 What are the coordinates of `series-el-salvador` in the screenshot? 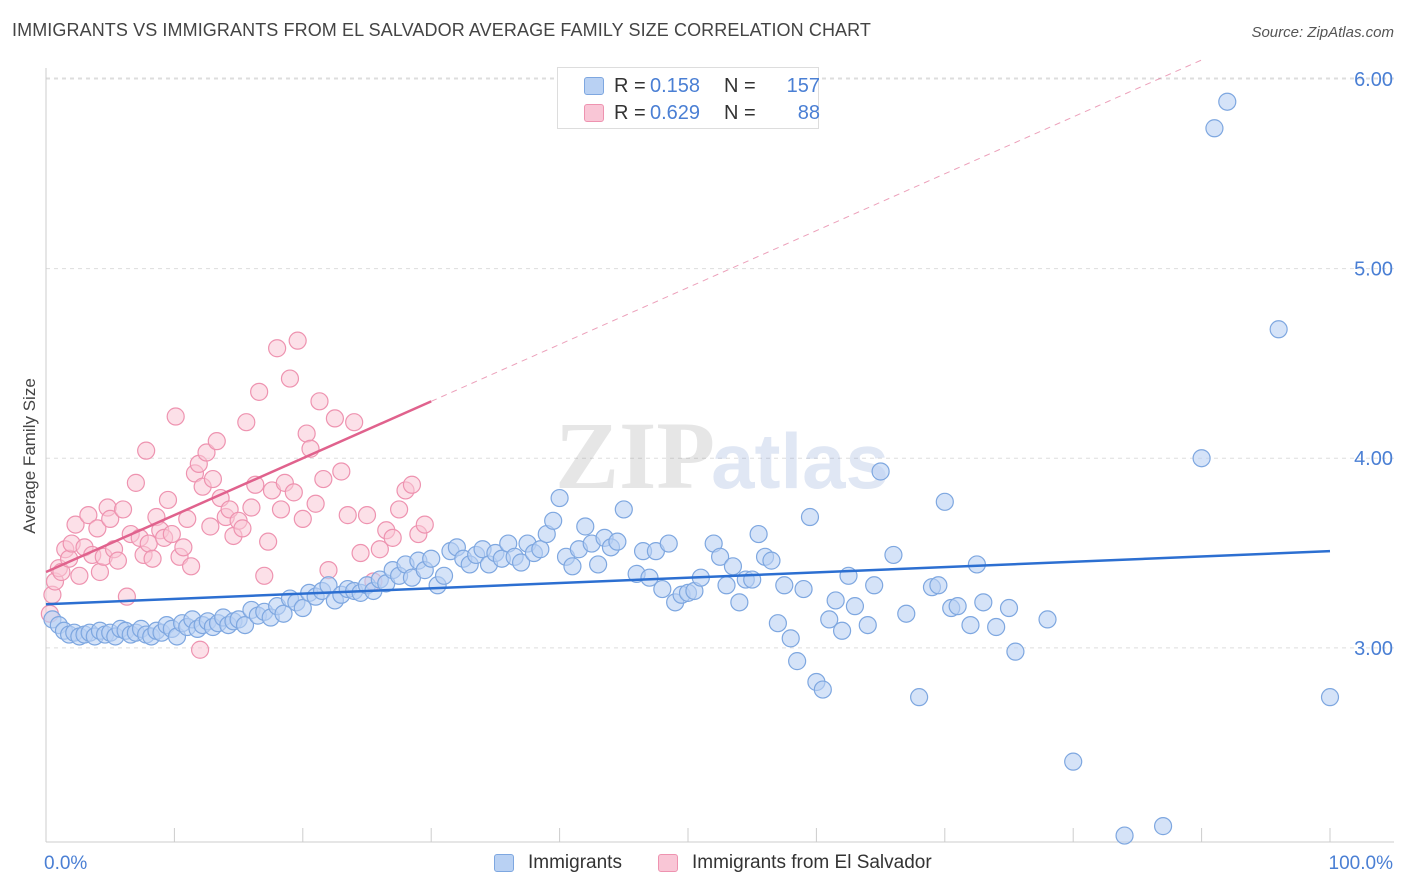 It's located at (237, 495).